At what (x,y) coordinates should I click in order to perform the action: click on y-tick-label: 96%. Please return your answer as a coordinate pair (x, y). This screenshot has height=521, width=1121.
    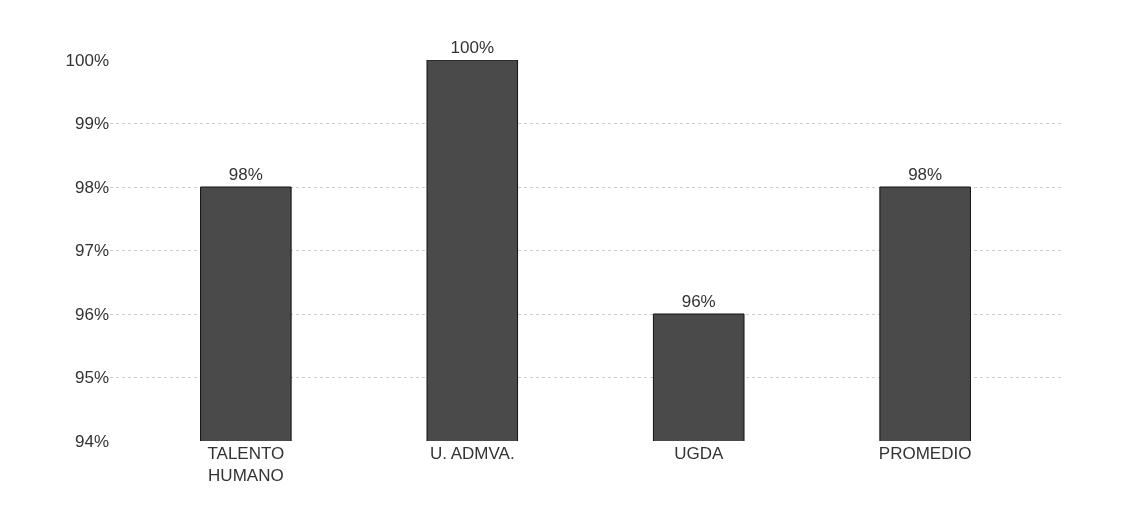
    Looking at the image, I should click on (91, 314).